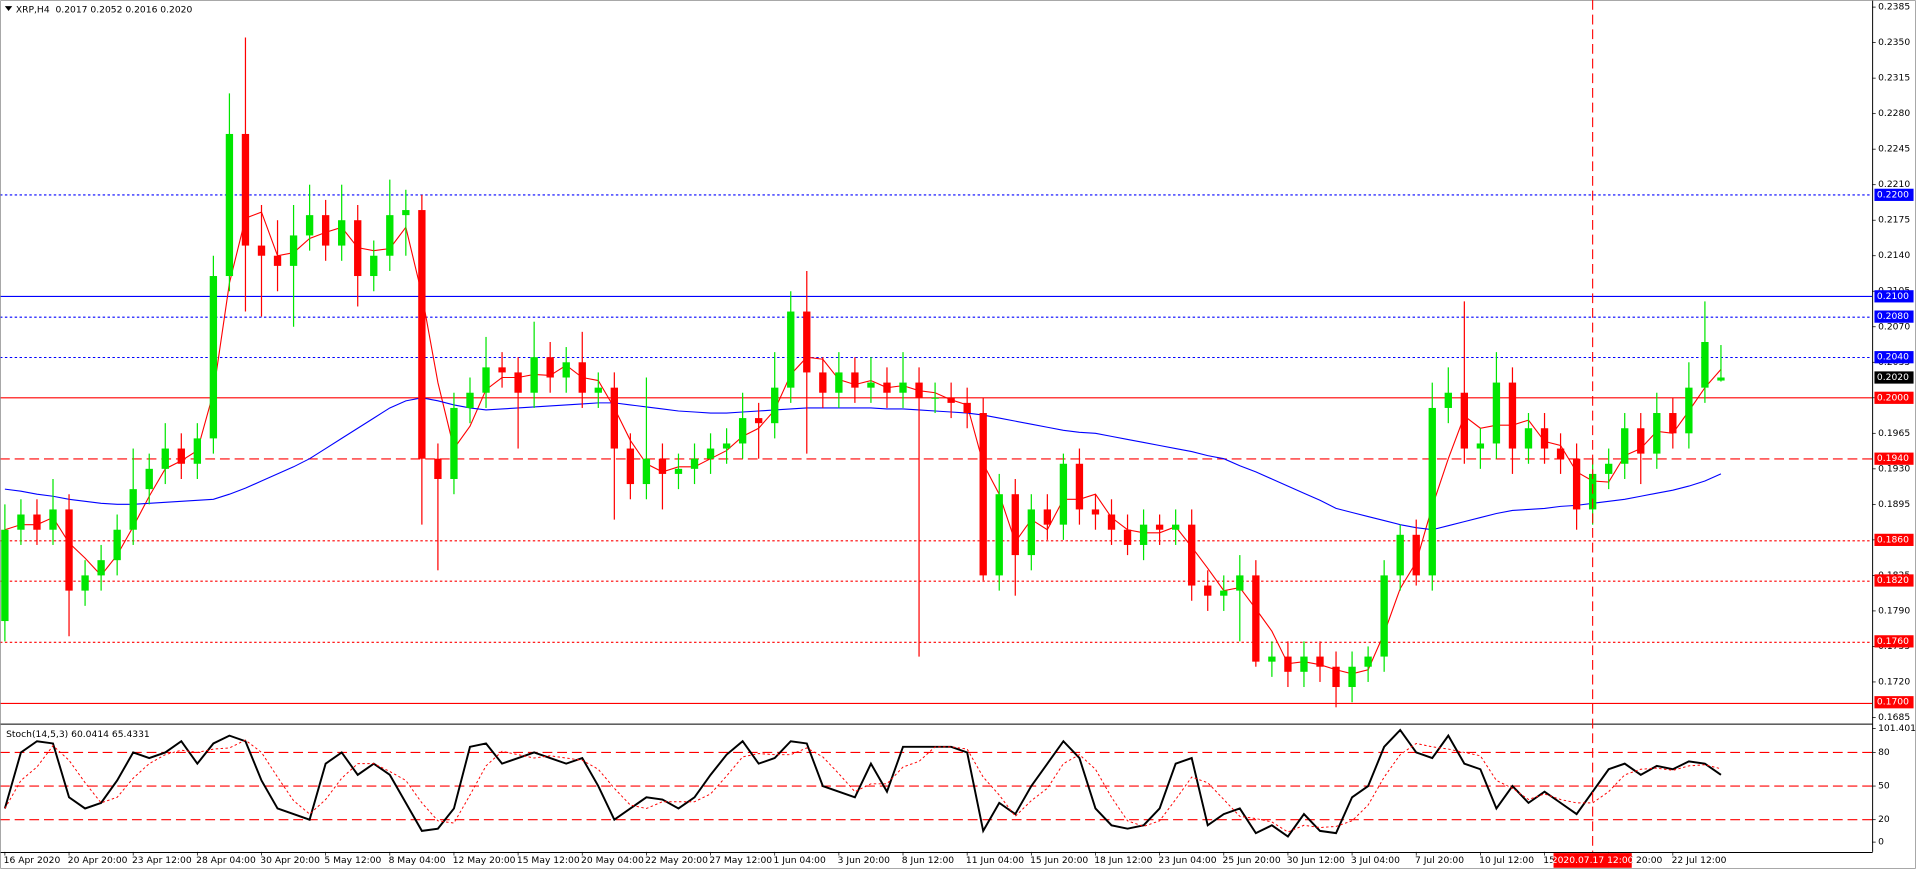 This screenshot has width=1916, height=869. I want to click on y-tick-label: 0.1720, so click(1894, 681).